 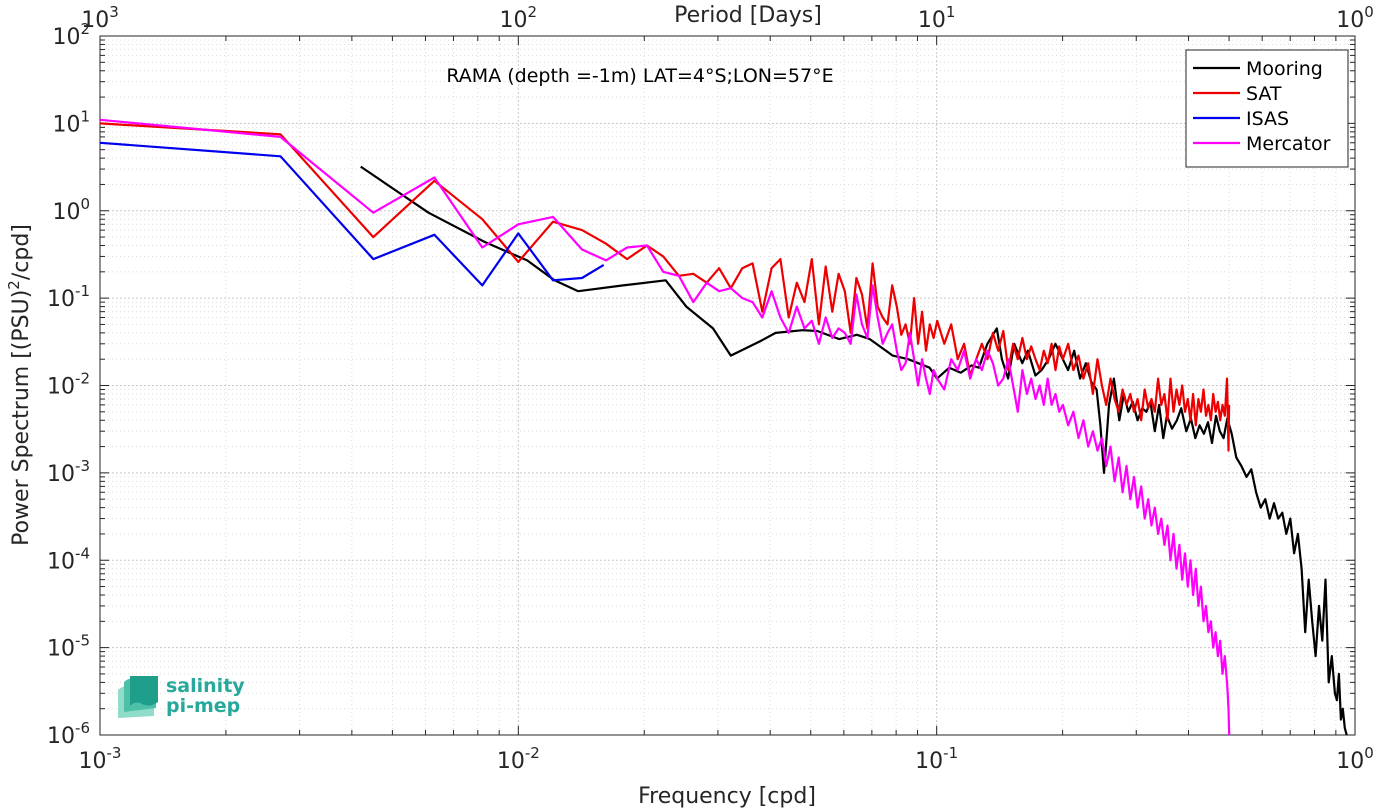 I want to click on y-tick-exponent: 1, so click(x=85, y=116).